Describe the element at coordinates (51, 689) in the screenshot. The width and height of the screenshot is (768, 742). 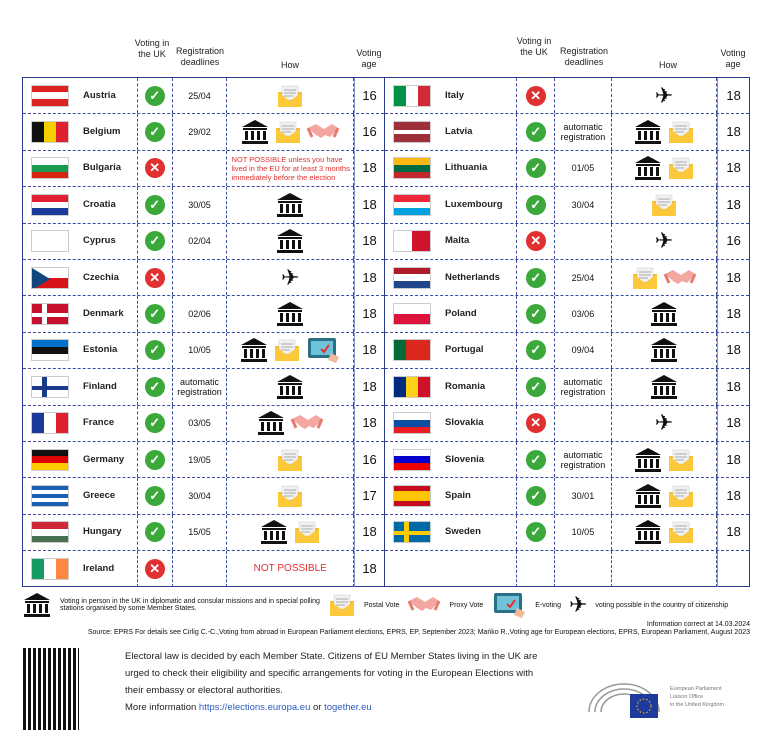
I see `qr-code` at that location.